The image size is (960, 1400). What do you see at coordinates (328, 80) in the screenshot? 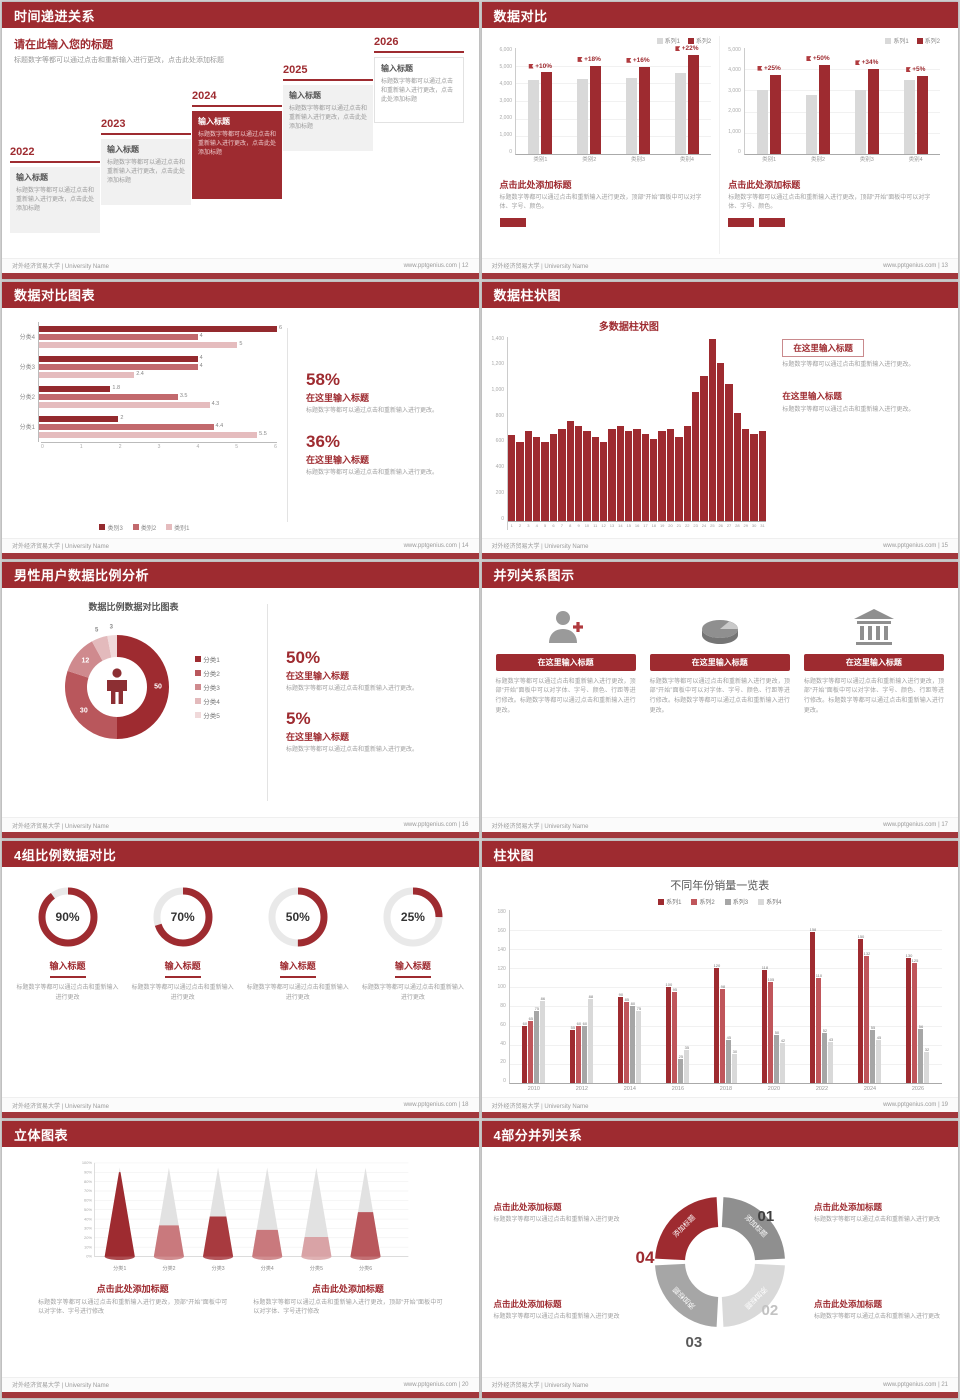
I see `timeline-line` at bounding box center [328, 80].